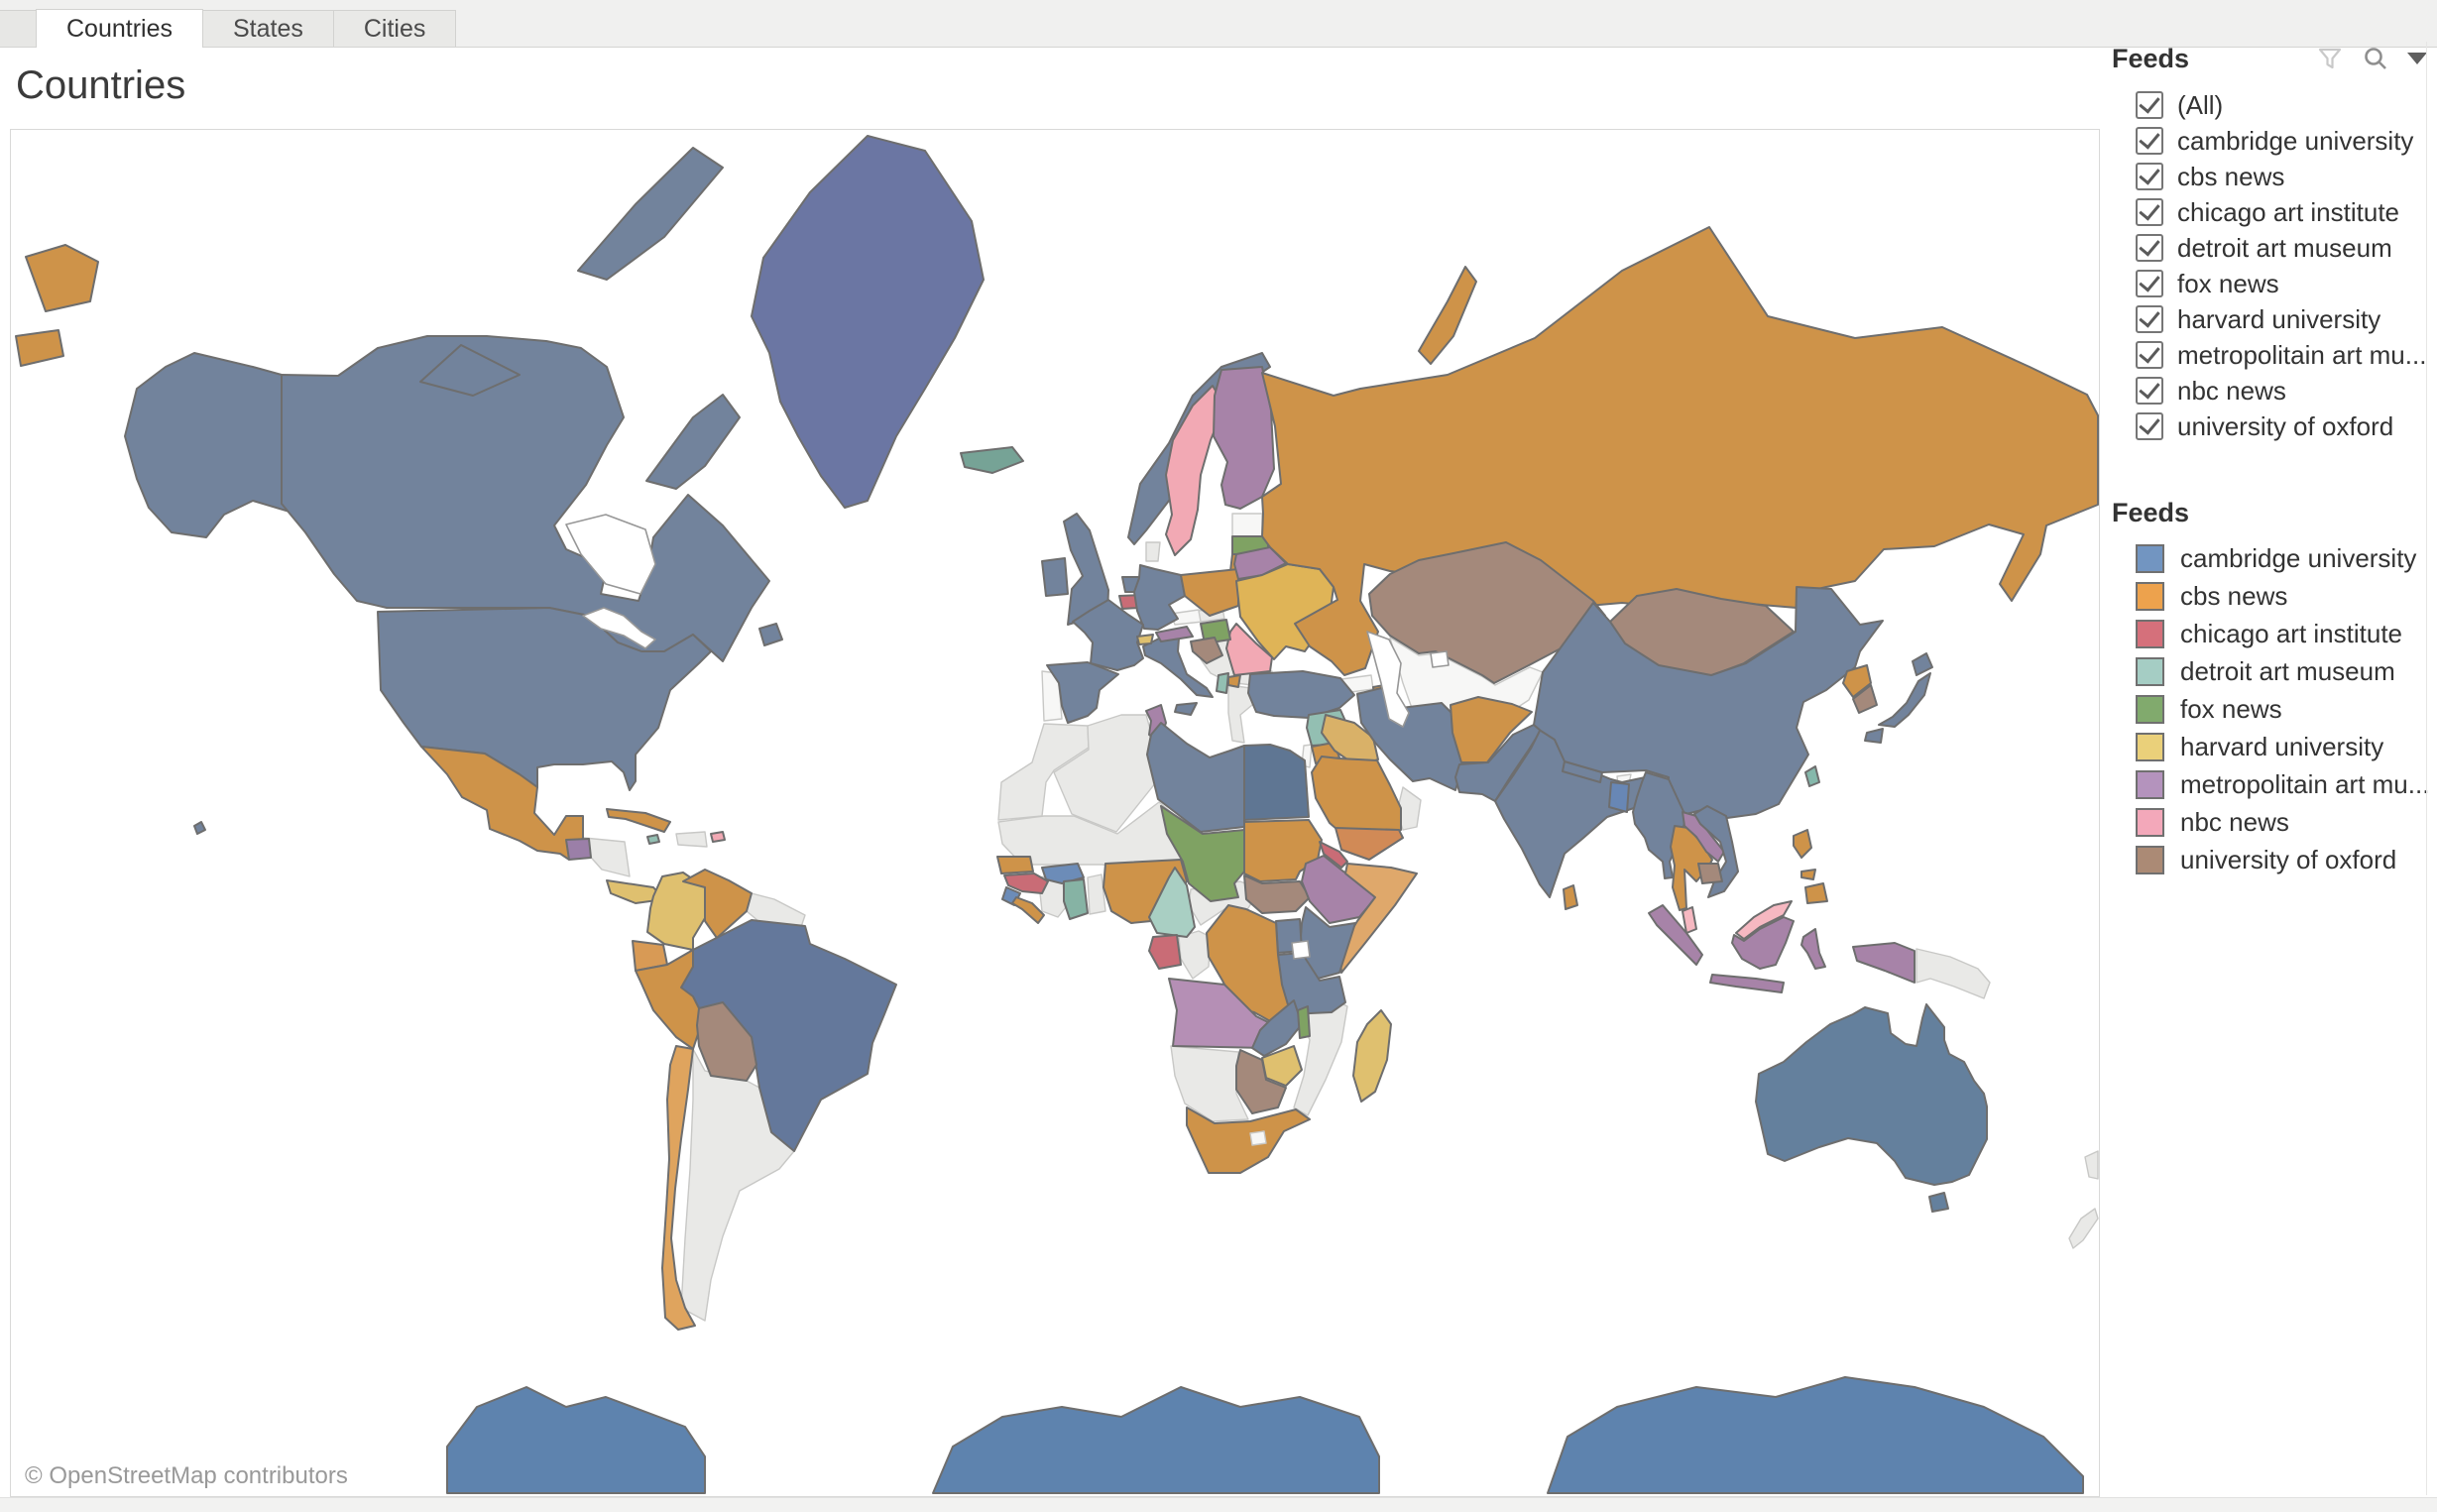  What do you see at coordinates (1202, 853) in the screenshot?
I see `region-chad` at bounding box center [1202, 853].